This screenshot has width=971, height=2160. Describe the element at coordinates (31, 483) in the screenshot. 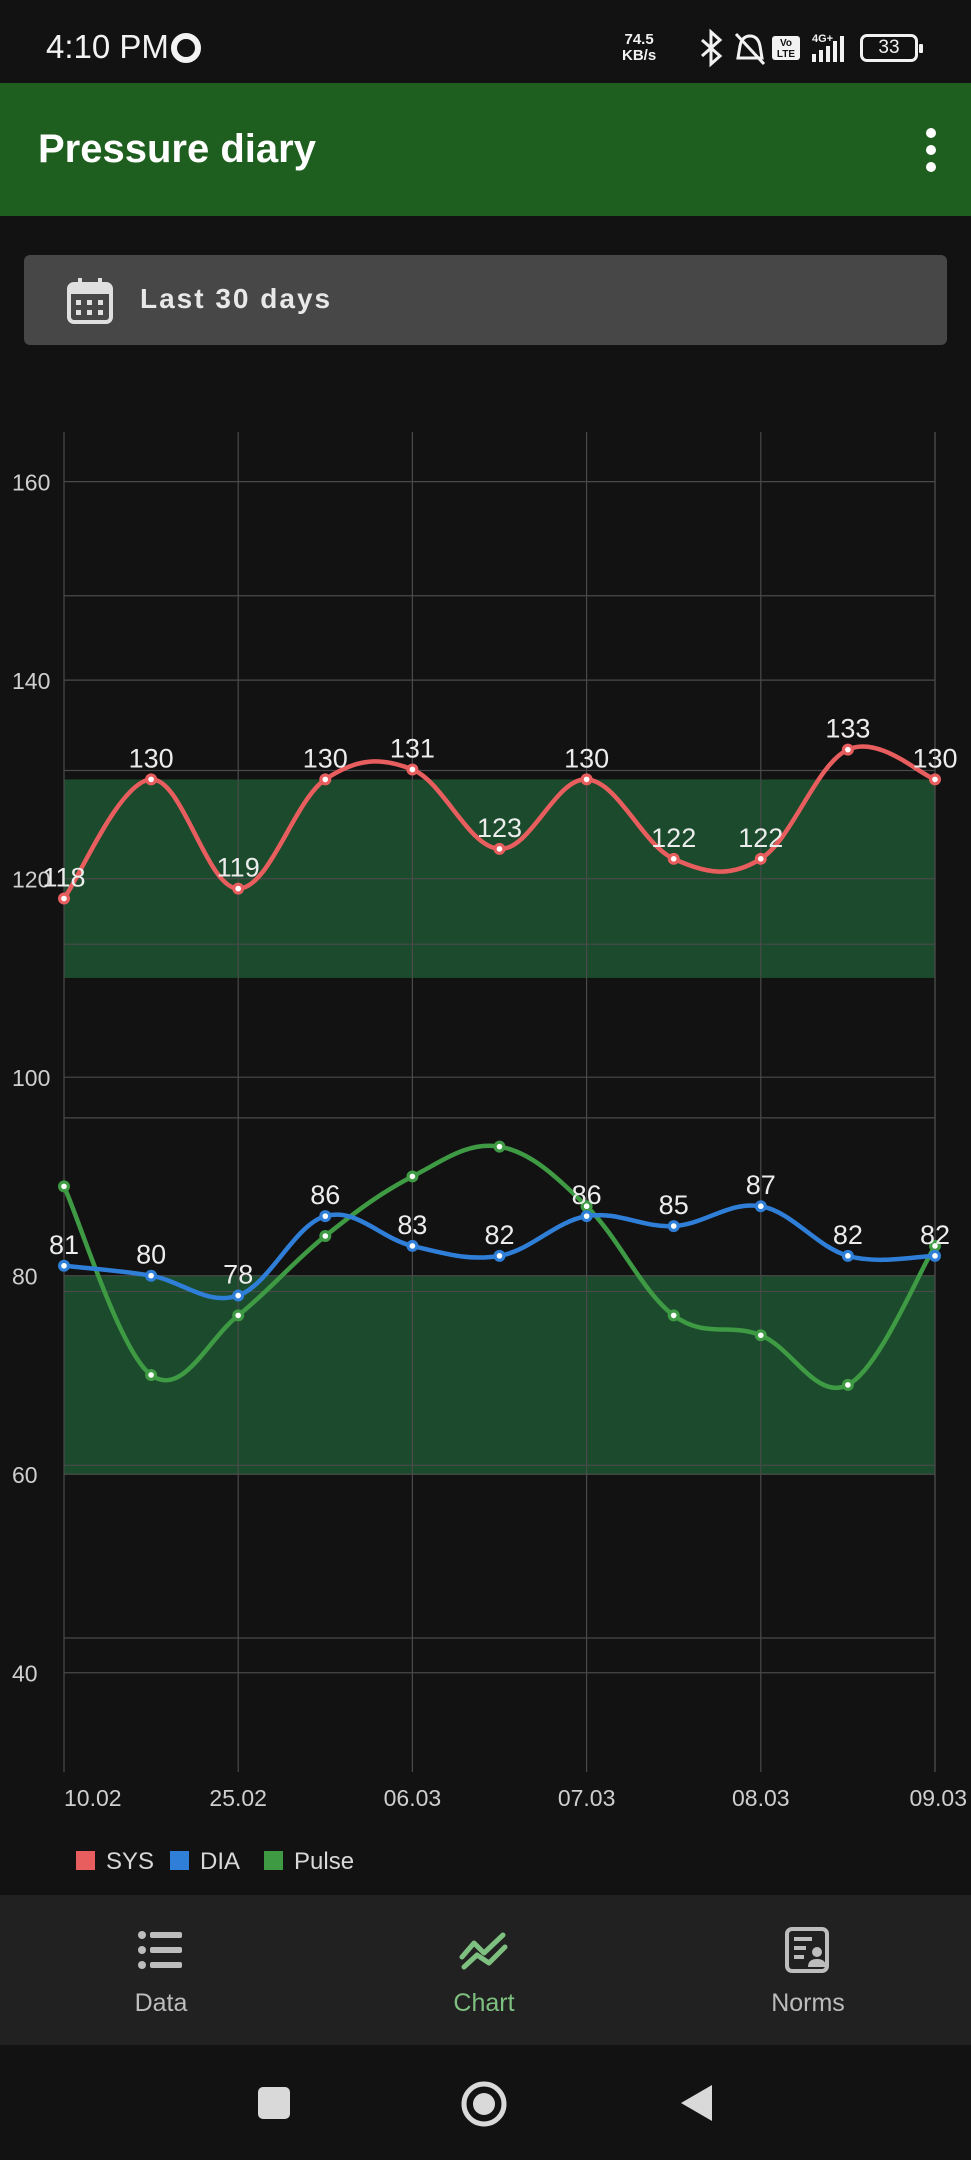

I see `y-tick-label: 160` at that location.